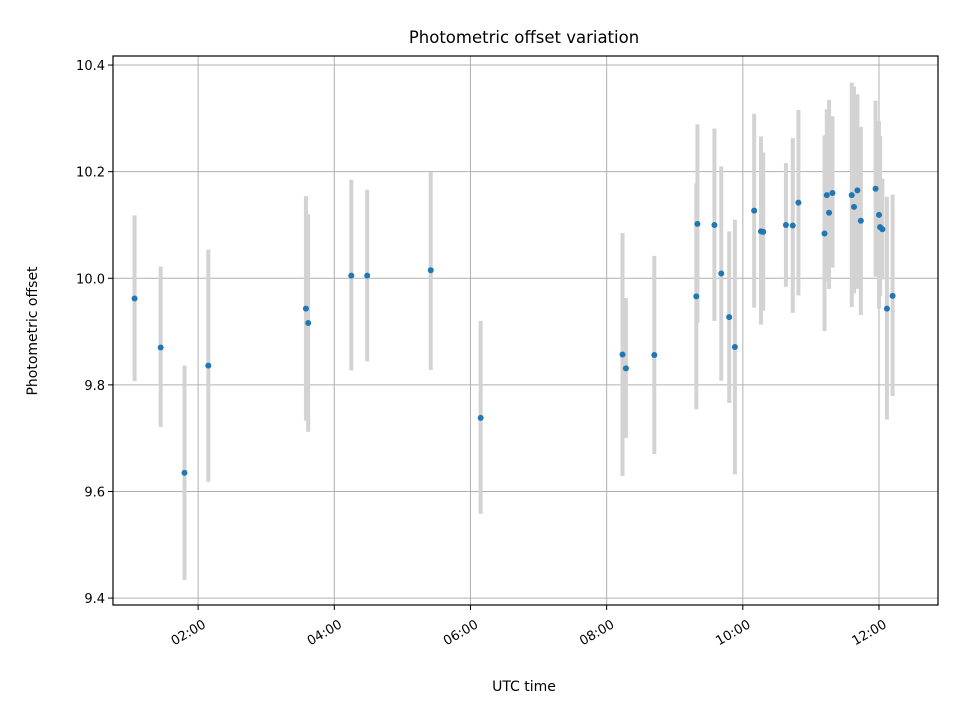  Describe the element at coordinates (870, 633) in the screenshot. I see `x-tick-label: 12:00` at that location.